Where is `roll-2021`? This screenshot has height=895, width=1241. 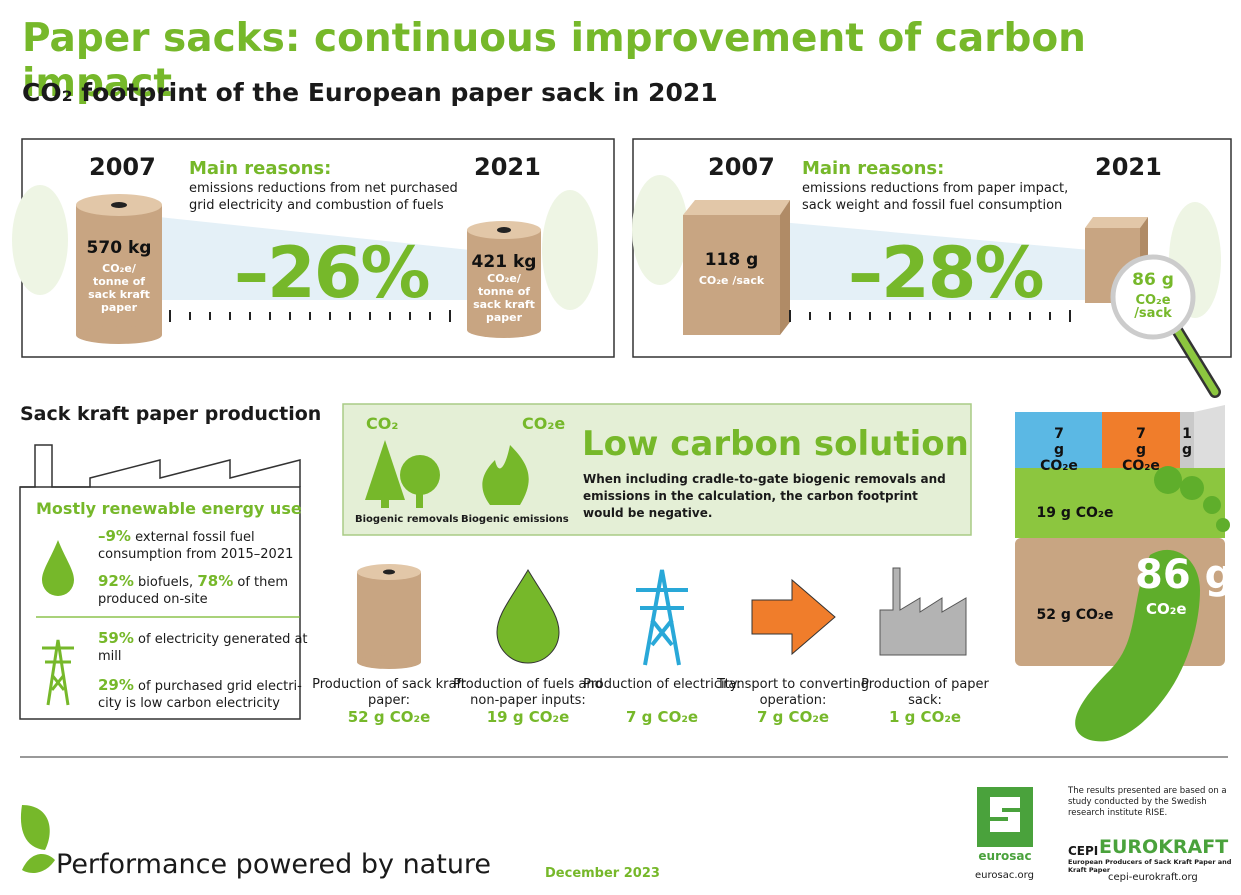
roll-2021 is located at coordinates (504, 279).